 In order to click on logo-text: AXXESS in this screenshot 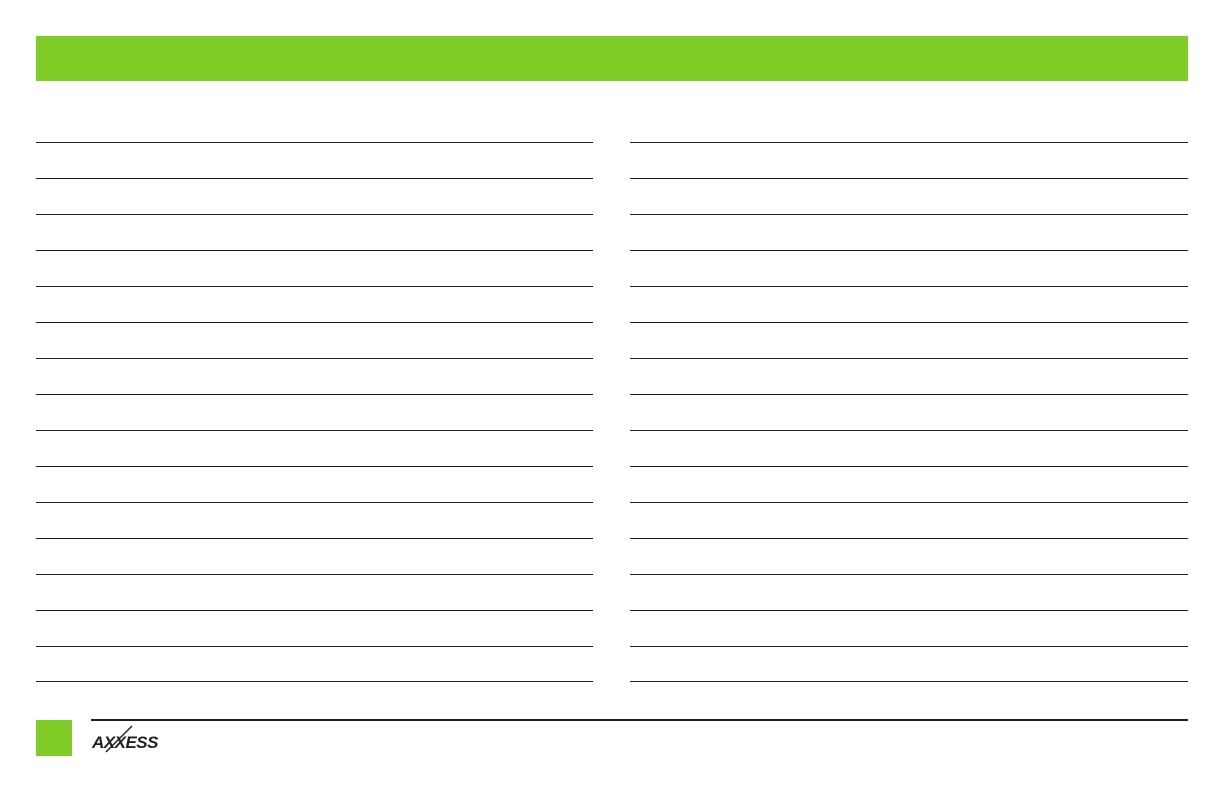, I will do `click(125, 742)`.